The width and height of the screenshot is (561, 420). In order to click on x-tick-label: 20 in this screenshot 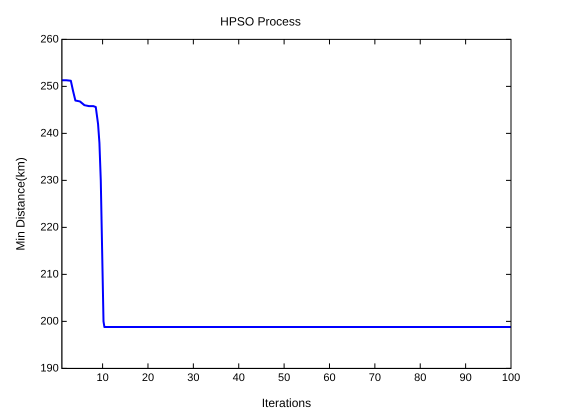, I will do `click(148, 378)`.